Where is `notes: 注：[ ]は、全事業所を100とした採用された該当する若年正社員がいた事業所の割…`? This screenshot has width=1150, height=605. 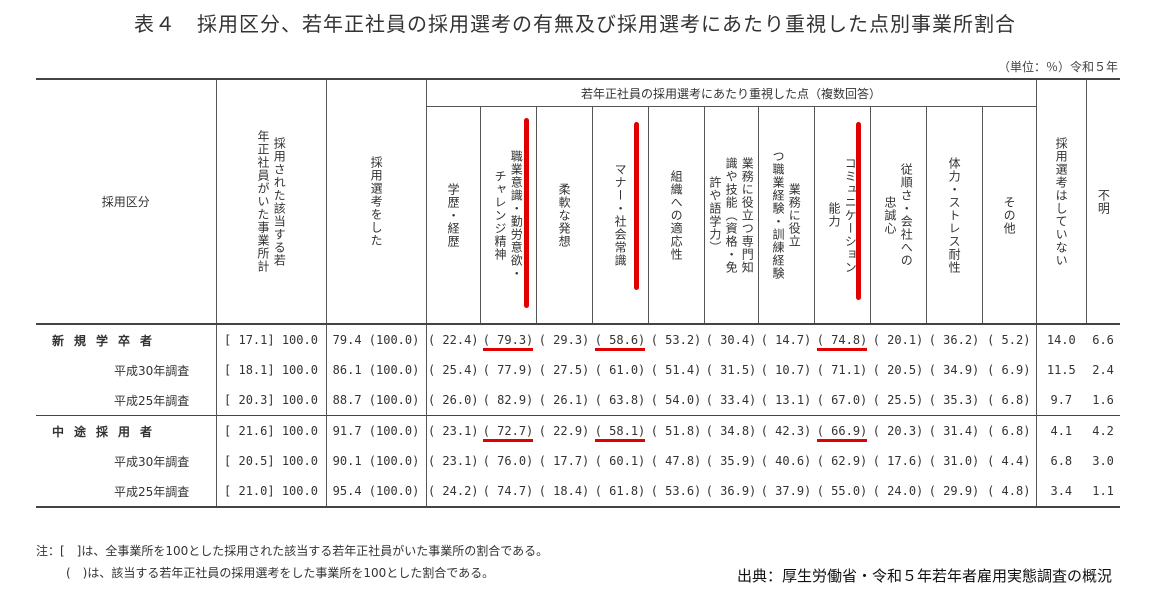 notes: 注：[ ]は、全事業所を100とした採用された該当する若年正社員がいた事業所の割… is located at coordinates (292, 562).